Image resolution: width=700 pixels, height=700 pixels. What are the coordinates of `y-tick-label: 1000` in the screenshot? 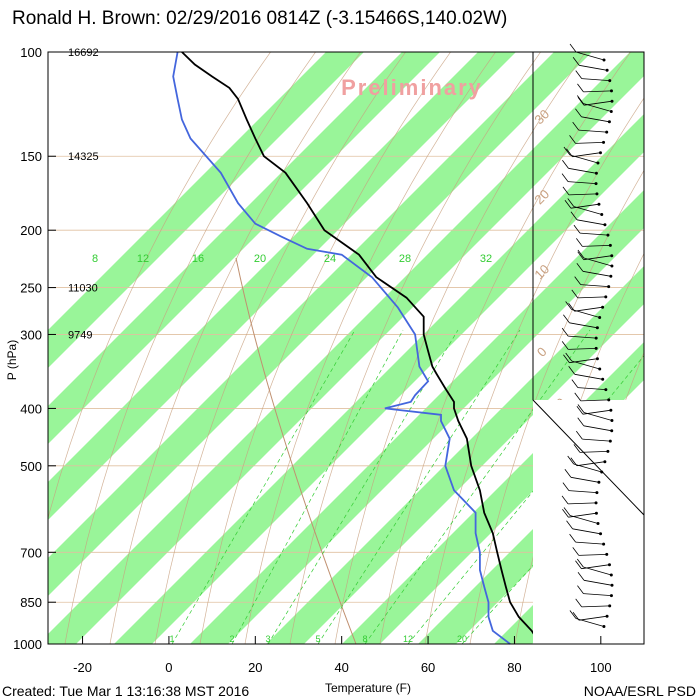 It's located at (27, 644).